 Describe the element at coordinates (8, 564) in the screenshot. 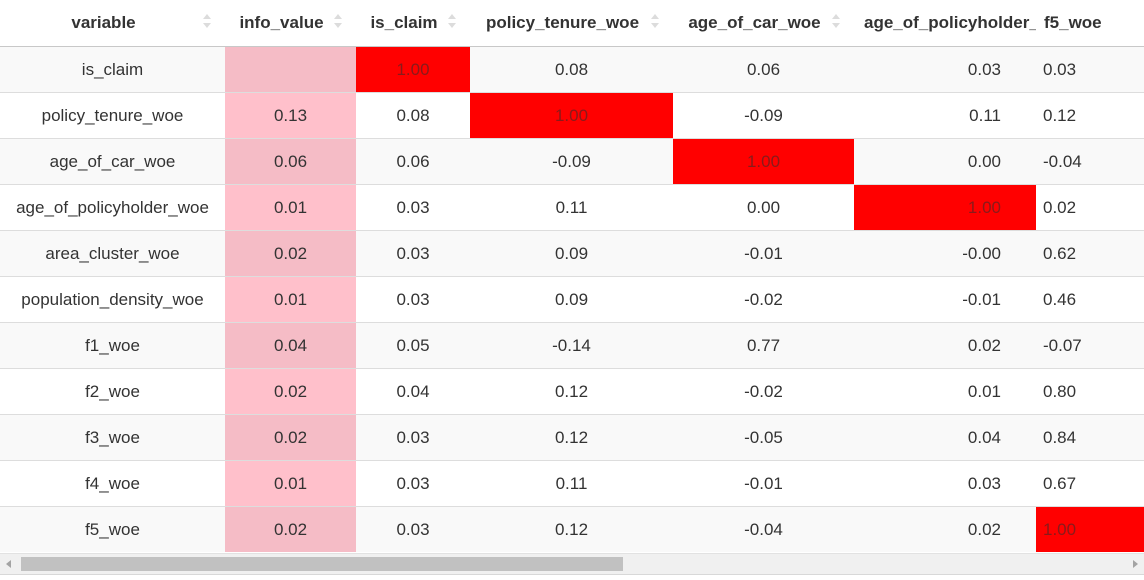

I see `scroll-left-arrow-icon` at that location.